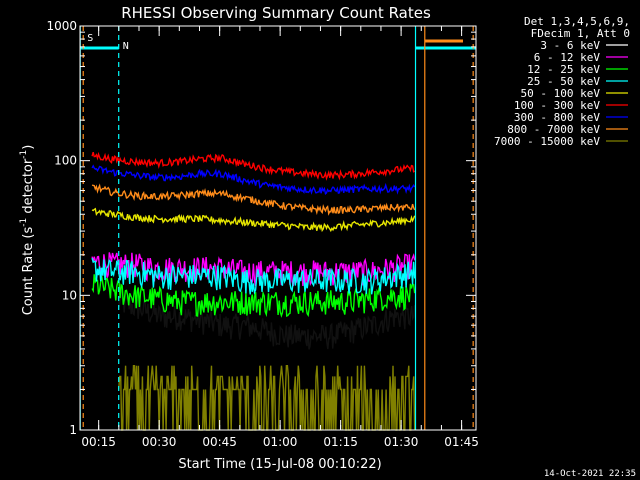 The height and width of the screenshot is (480, 640). What do you see at coordinates (567, 57) in the screenshot?
I see `legend-label-1: 6 - 12 keV` at bounding box center [567, 57].